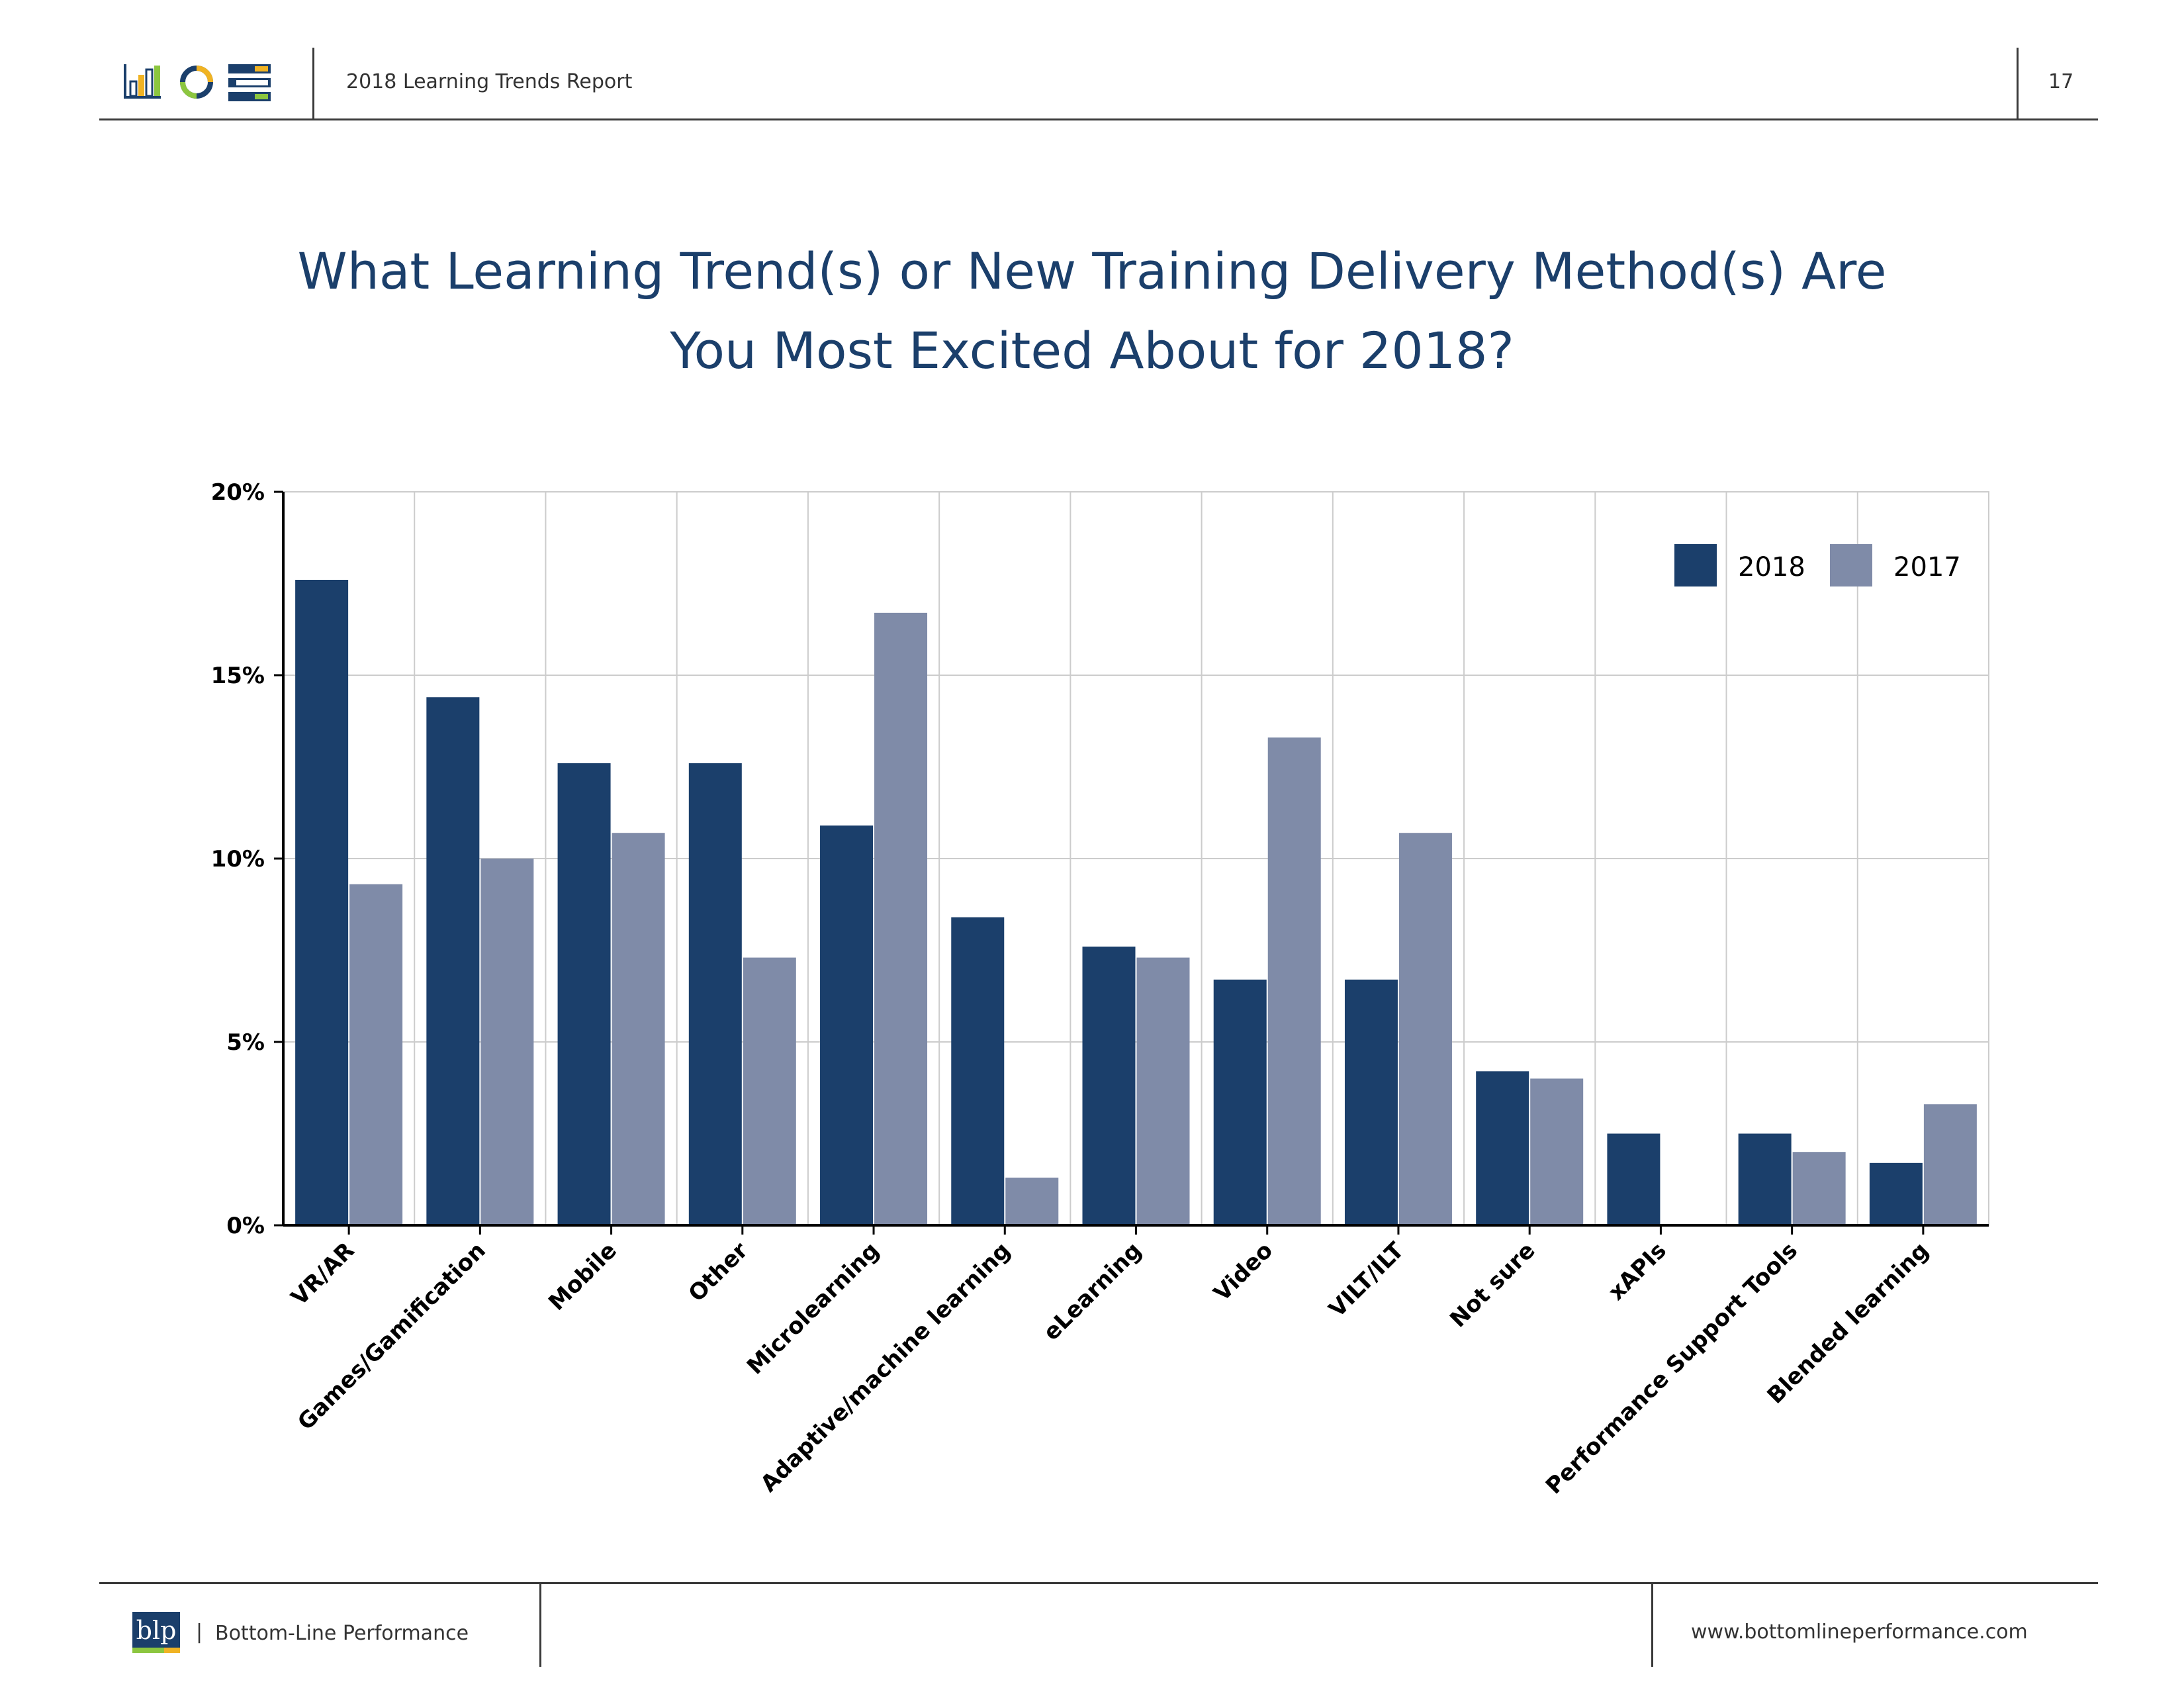 The height and width of the screenshot is (1688, 2184). I want to click on header-divider-left, so click(313, 84).